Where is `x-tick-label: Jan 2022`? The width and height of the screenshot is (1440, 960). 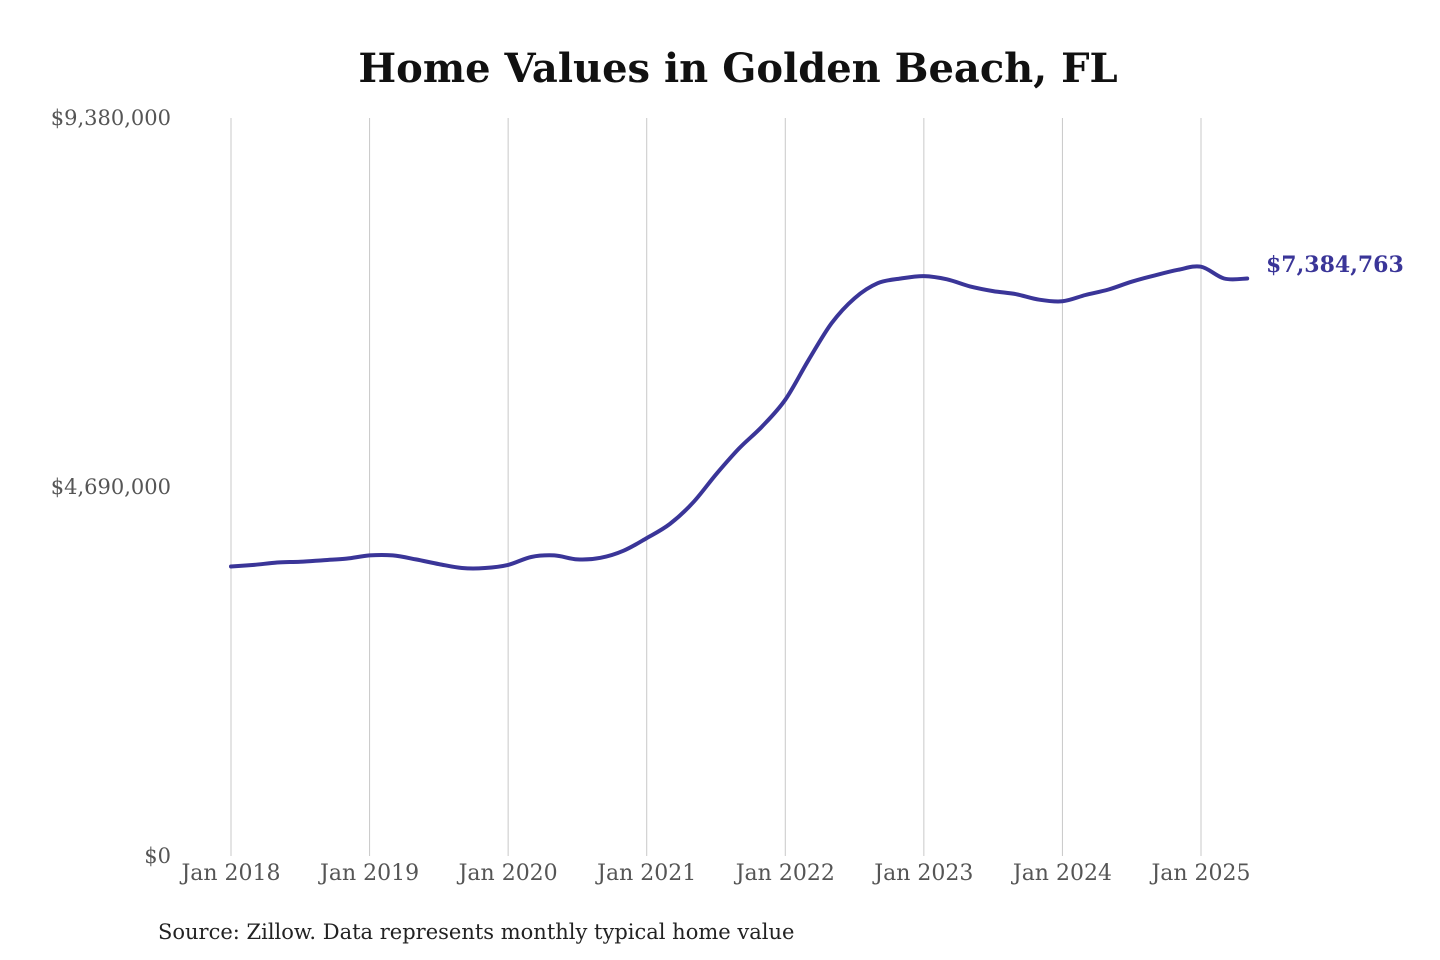
x-tick-label: Jan 2022 is located at coordinates (784, 873).